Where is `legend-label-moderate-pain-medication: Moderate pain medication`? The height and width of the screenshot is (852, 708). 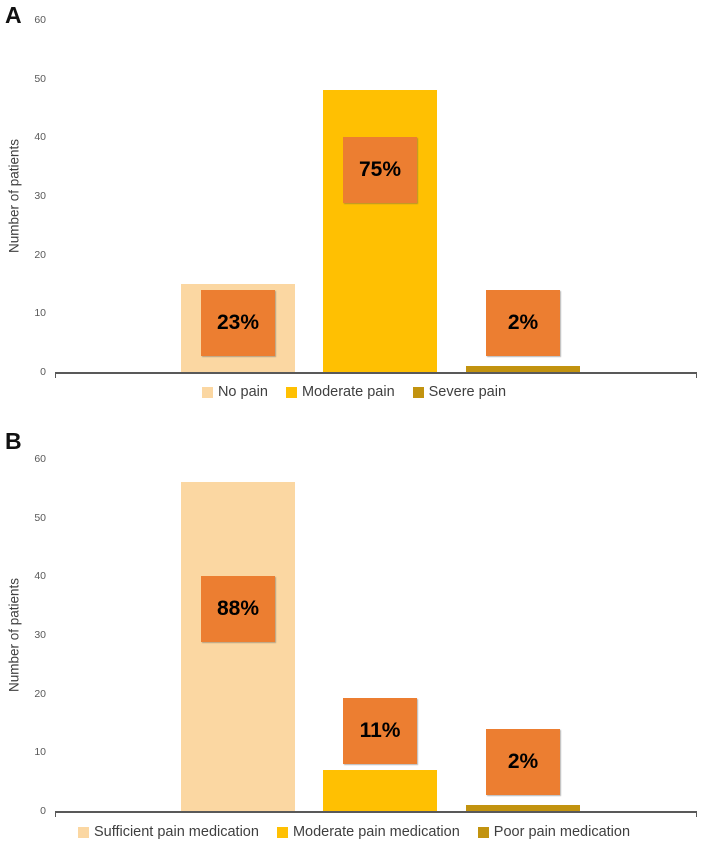
legend-label-moderate-pain-medication: Moderate pain medication is located at coordinates (376, 832).